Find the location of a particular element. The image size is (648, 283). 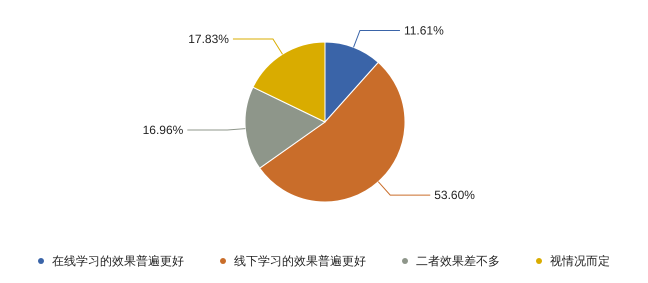

legend-label: 线下学习的效果普遍更好 is located at coordinates (300, 261).